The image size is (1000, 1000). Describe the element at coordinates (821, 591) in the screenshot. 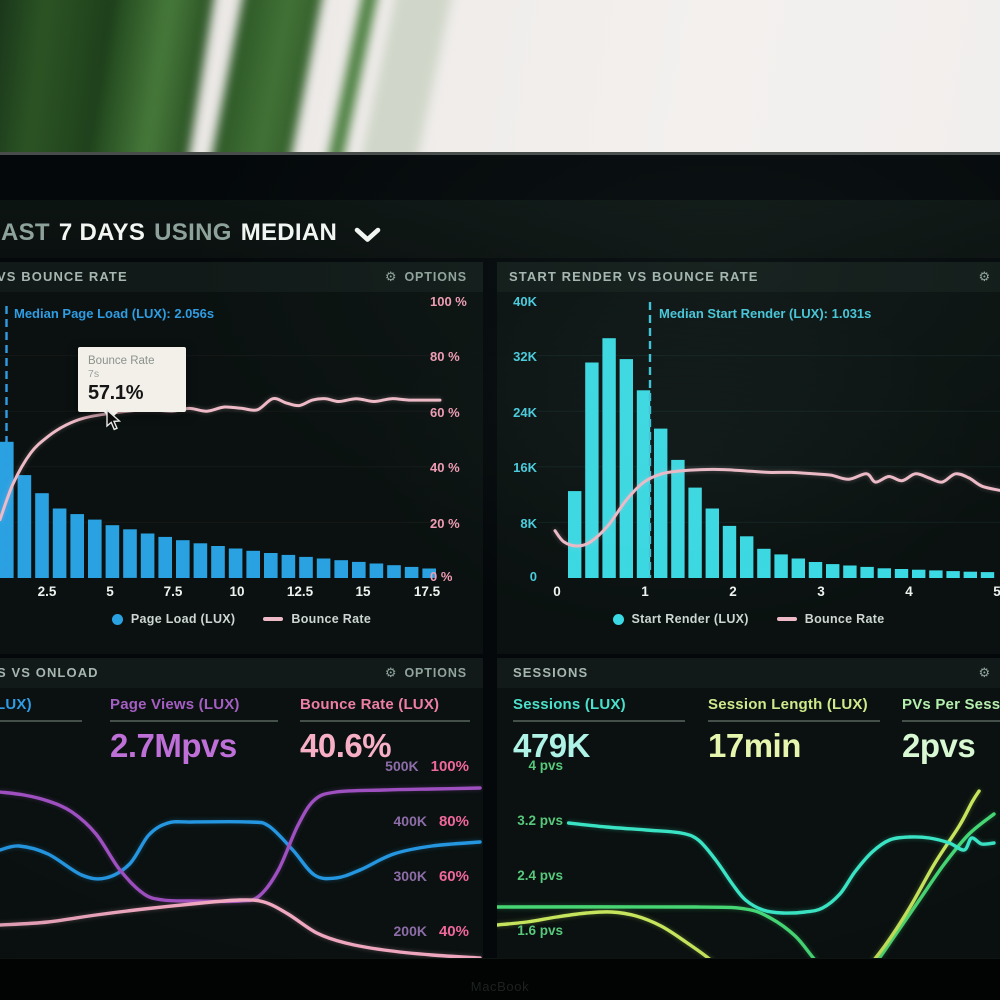

I see `x-tick-label: 3` at that location.